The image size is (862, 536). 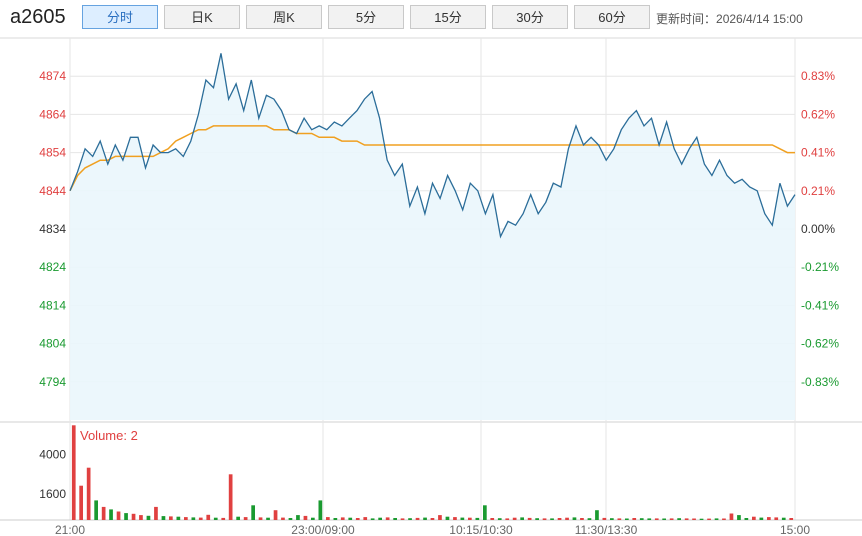 What do you see at coordinates (52, 191) in the screenshot?
I see `y-tick-label: 4844` at bounding box center [52, 191].